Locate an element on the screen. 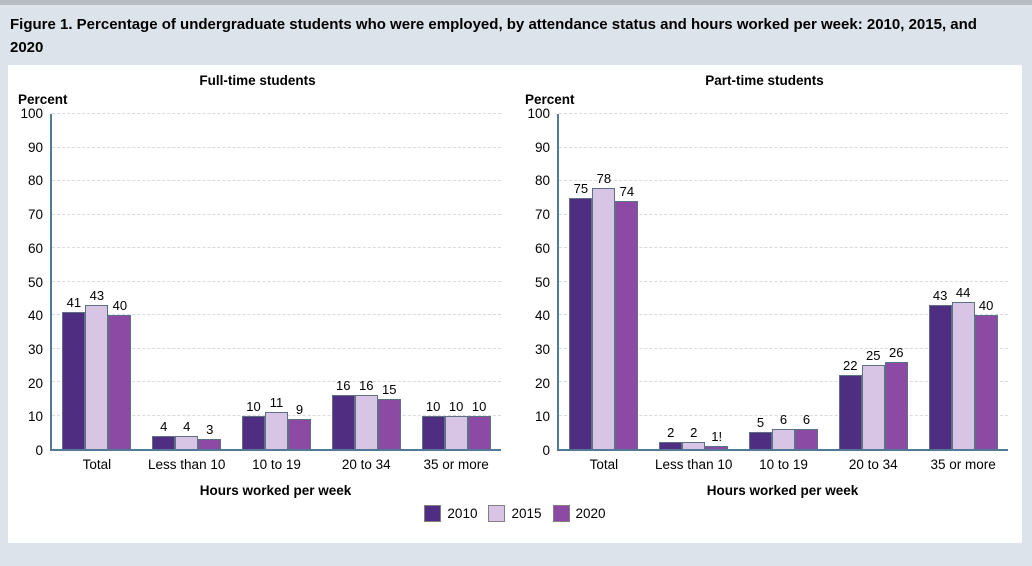  bar-group: 10 10 10 35 or more is located at coordinates (456, 293).